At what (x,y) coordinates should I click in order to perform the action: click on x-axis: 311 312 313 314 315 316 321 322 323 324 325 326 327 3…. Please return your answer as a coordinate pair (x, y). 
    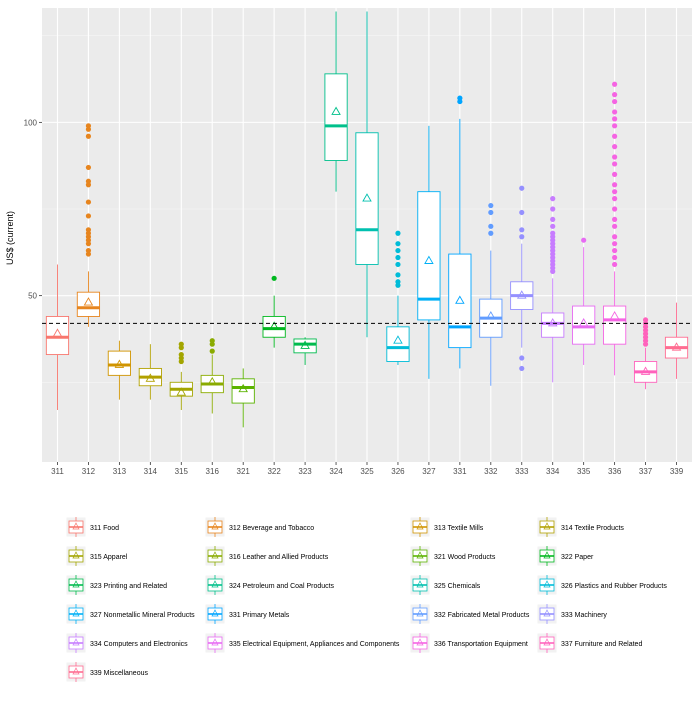
    Looking at the image, I should click on (367, 469).